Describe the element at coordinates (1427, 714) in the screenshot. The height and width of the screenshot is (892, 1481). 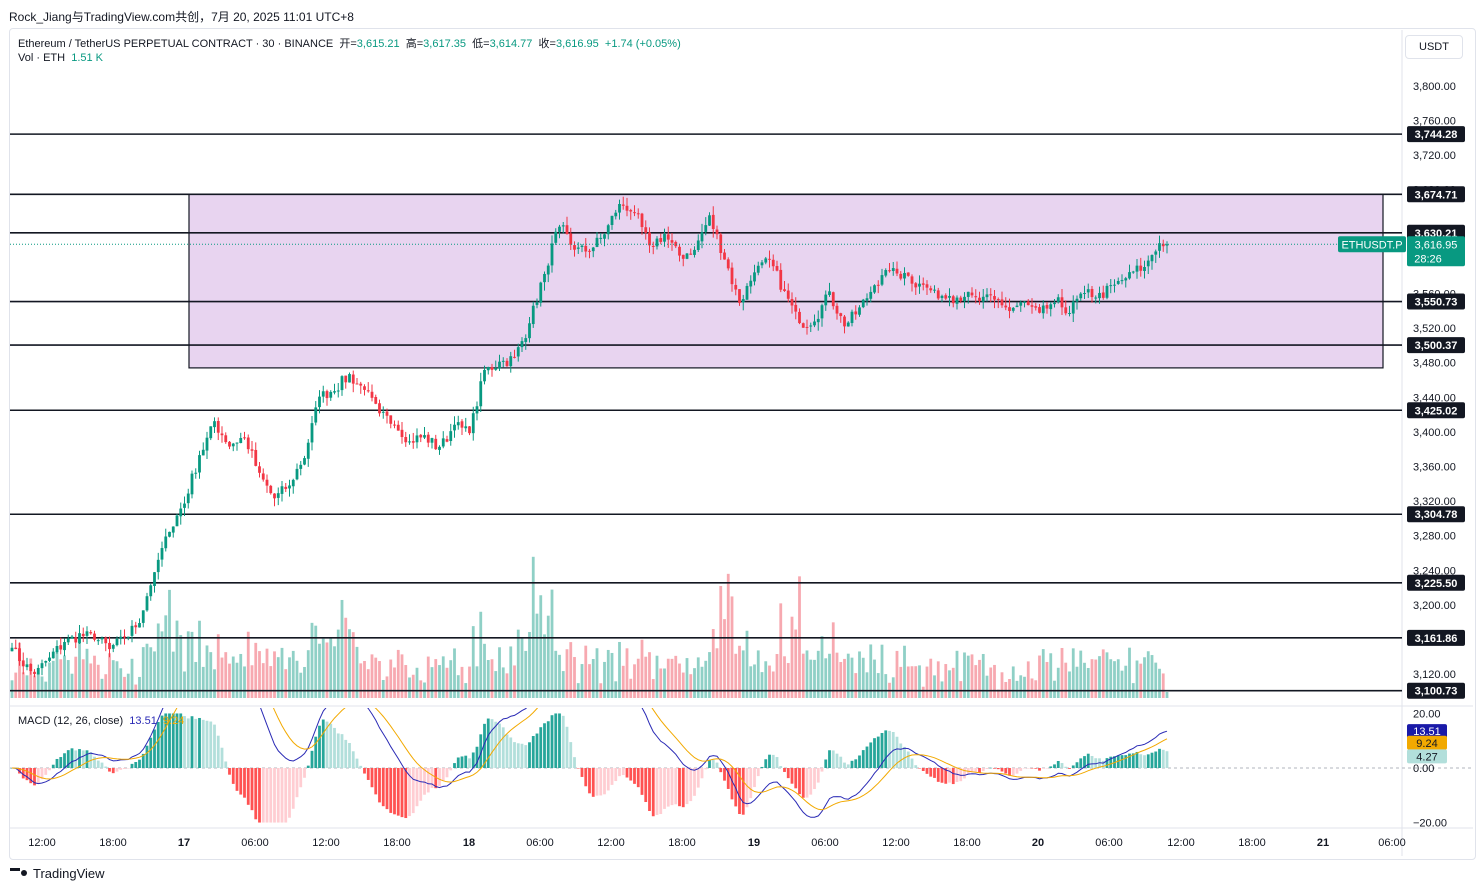
I see `macd-axis-tick: 20.00` at that location.